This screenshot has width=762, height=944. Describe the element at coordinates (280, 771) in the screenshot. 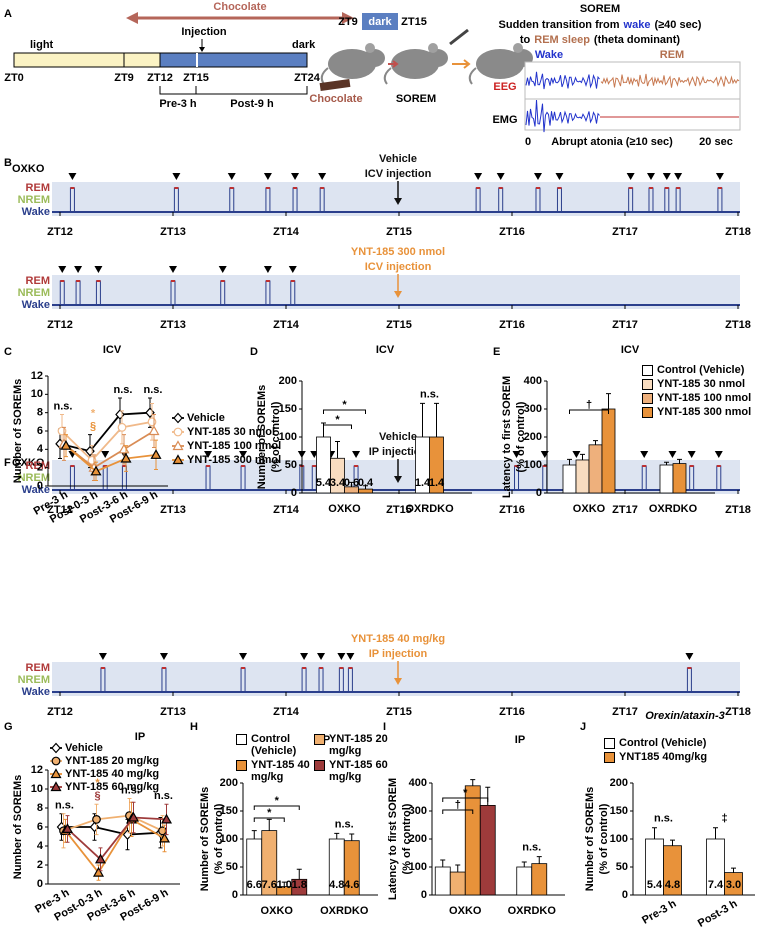

I see `legend-label: YNT-185 40 mg/kg` at that location.